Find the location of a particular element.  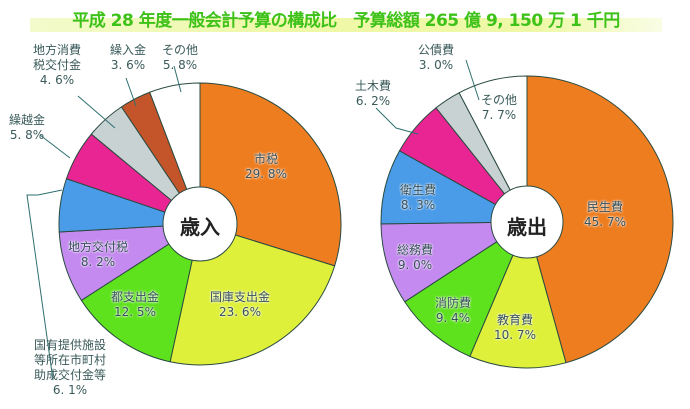

label-eisei: 衛生費 8. 3% is located at coordinates (418, 198).